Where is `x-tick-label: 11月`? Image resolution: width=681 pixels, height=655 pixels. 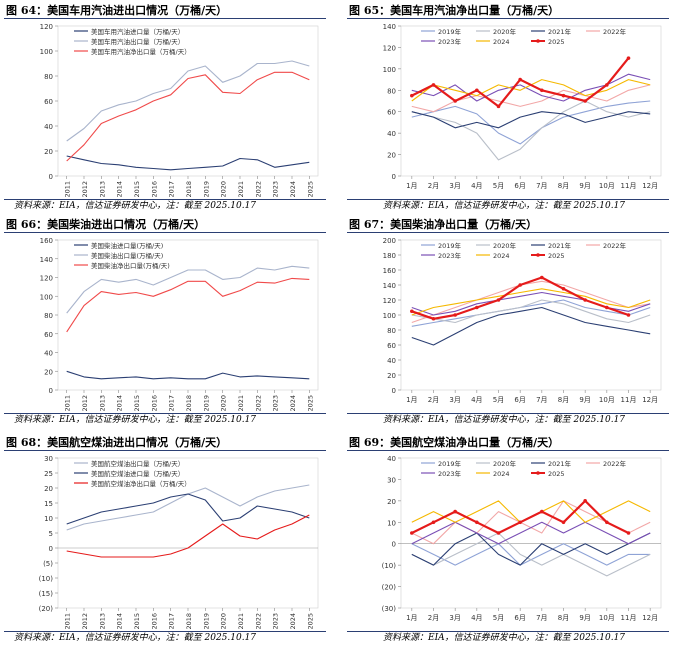
x-tick-label: 11月 is located at coordinates (629, 618).